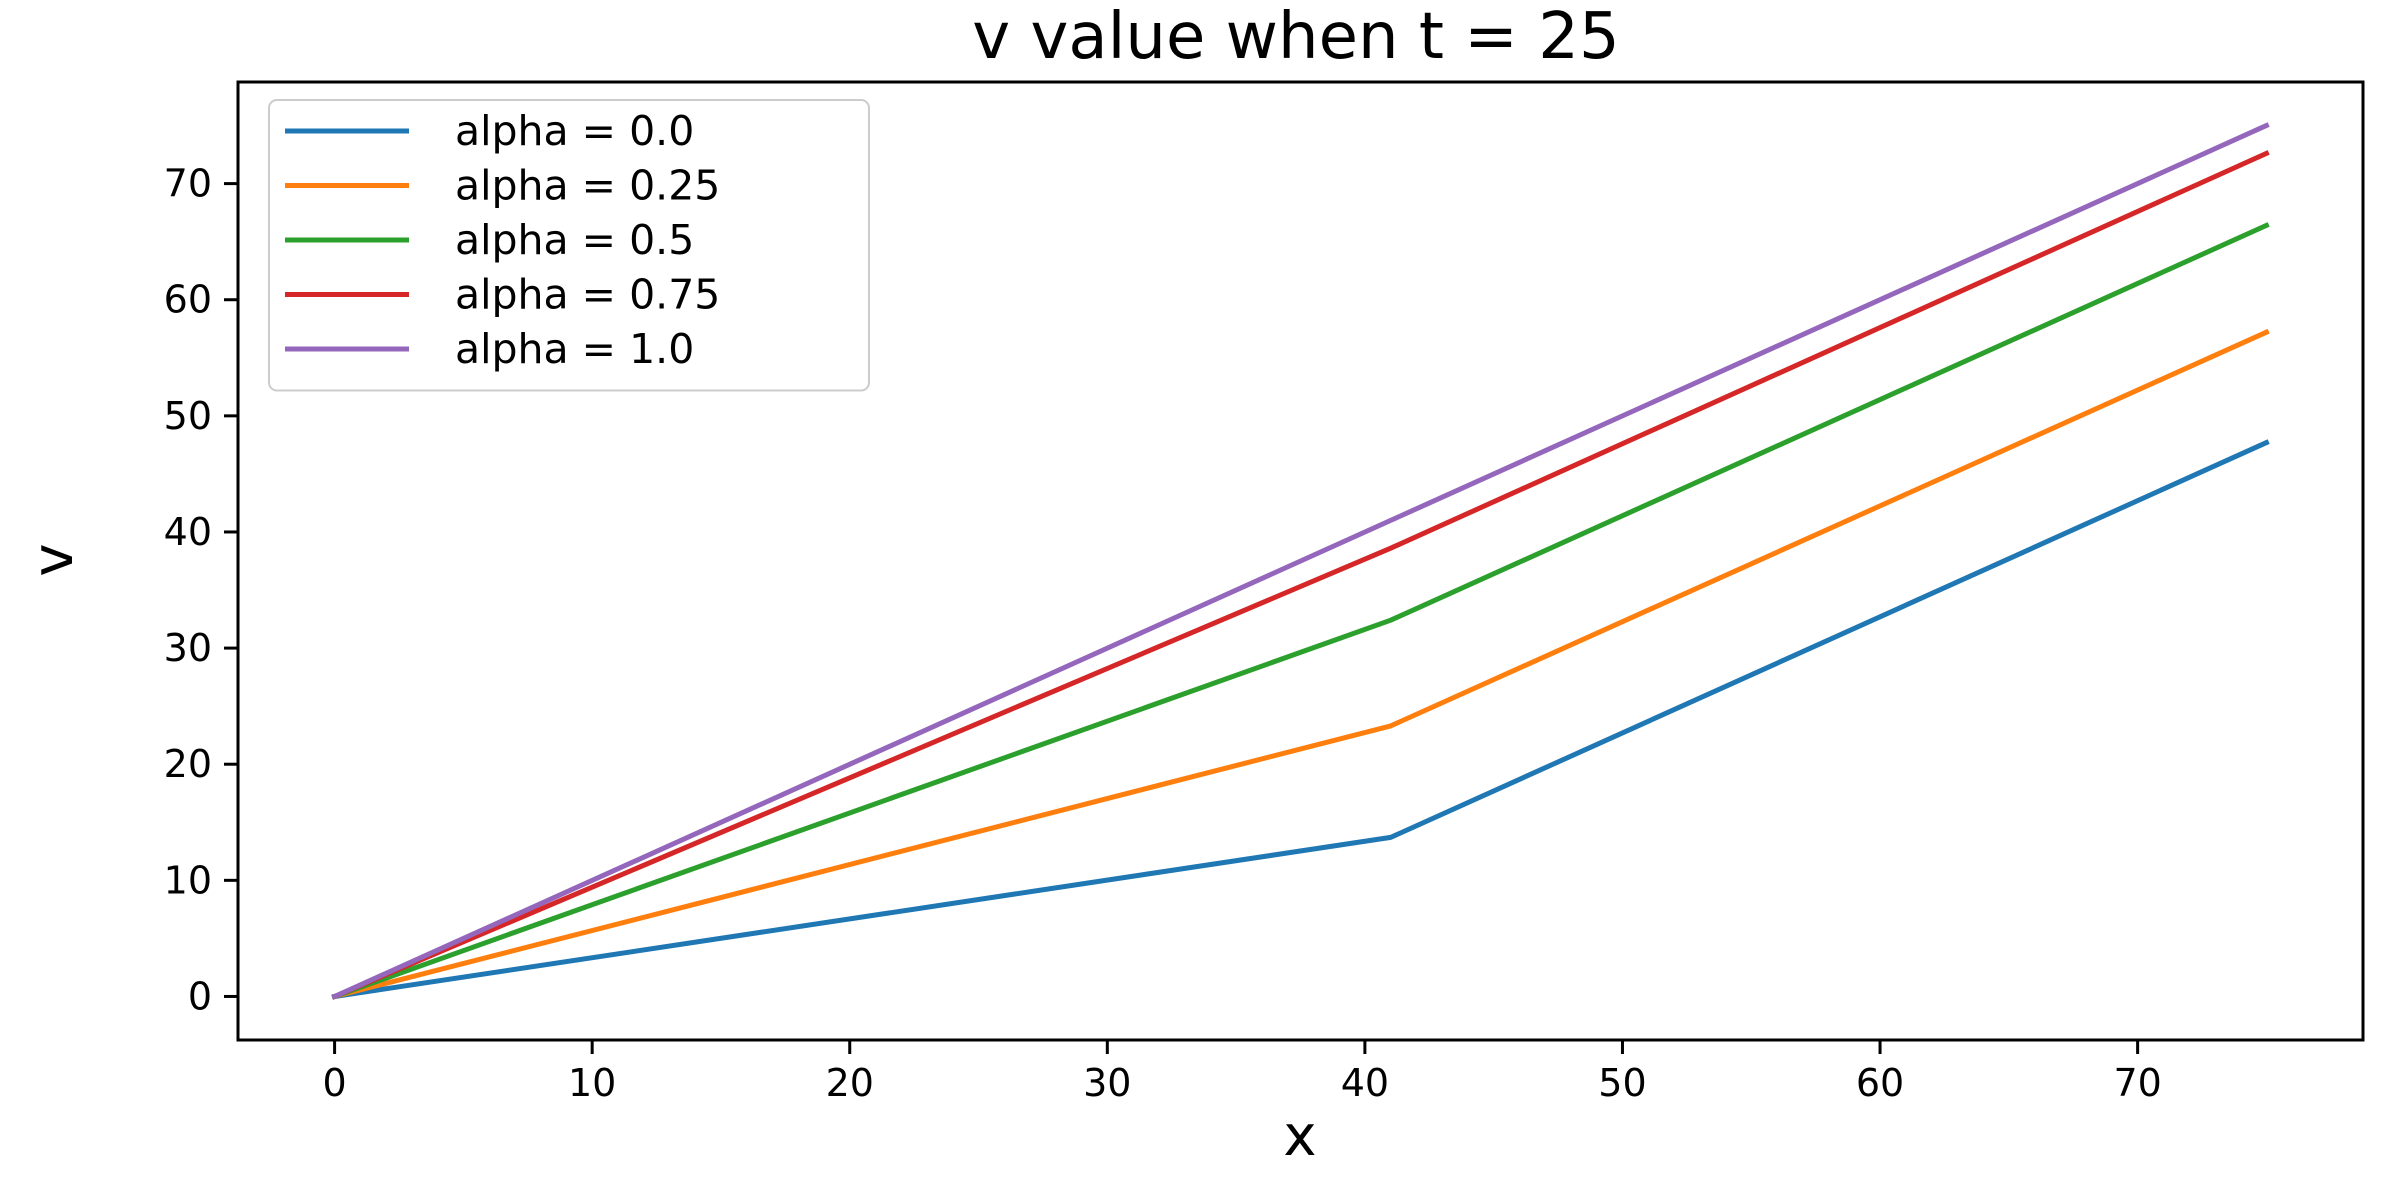  What do you see at coordinates (2137, 1083) in the screenshot?
I see `x-tick-label-7: 70` at bounding box center [2137, 1083].